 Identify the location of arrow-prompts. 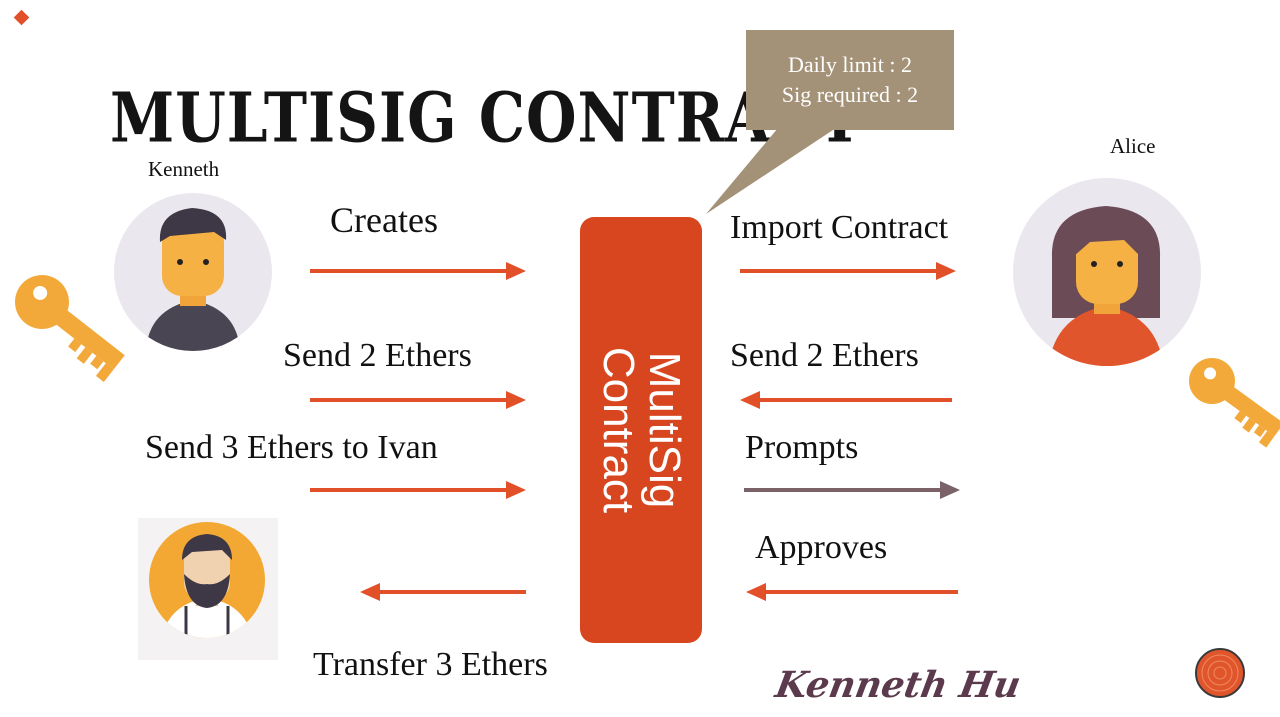
(852, 490).